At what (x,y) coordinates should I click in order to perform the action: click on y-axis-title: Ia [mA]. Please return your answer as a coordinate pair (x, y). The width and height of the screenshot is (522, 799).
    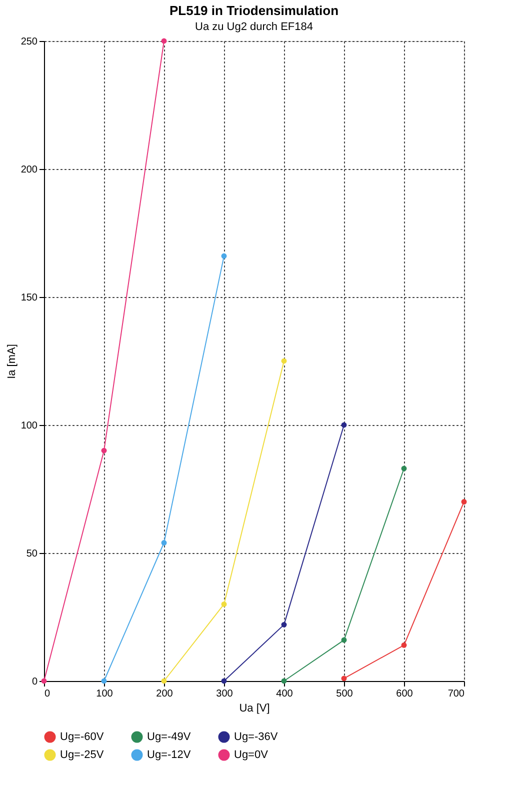
    Looking at the image, I should click on (12, 361).